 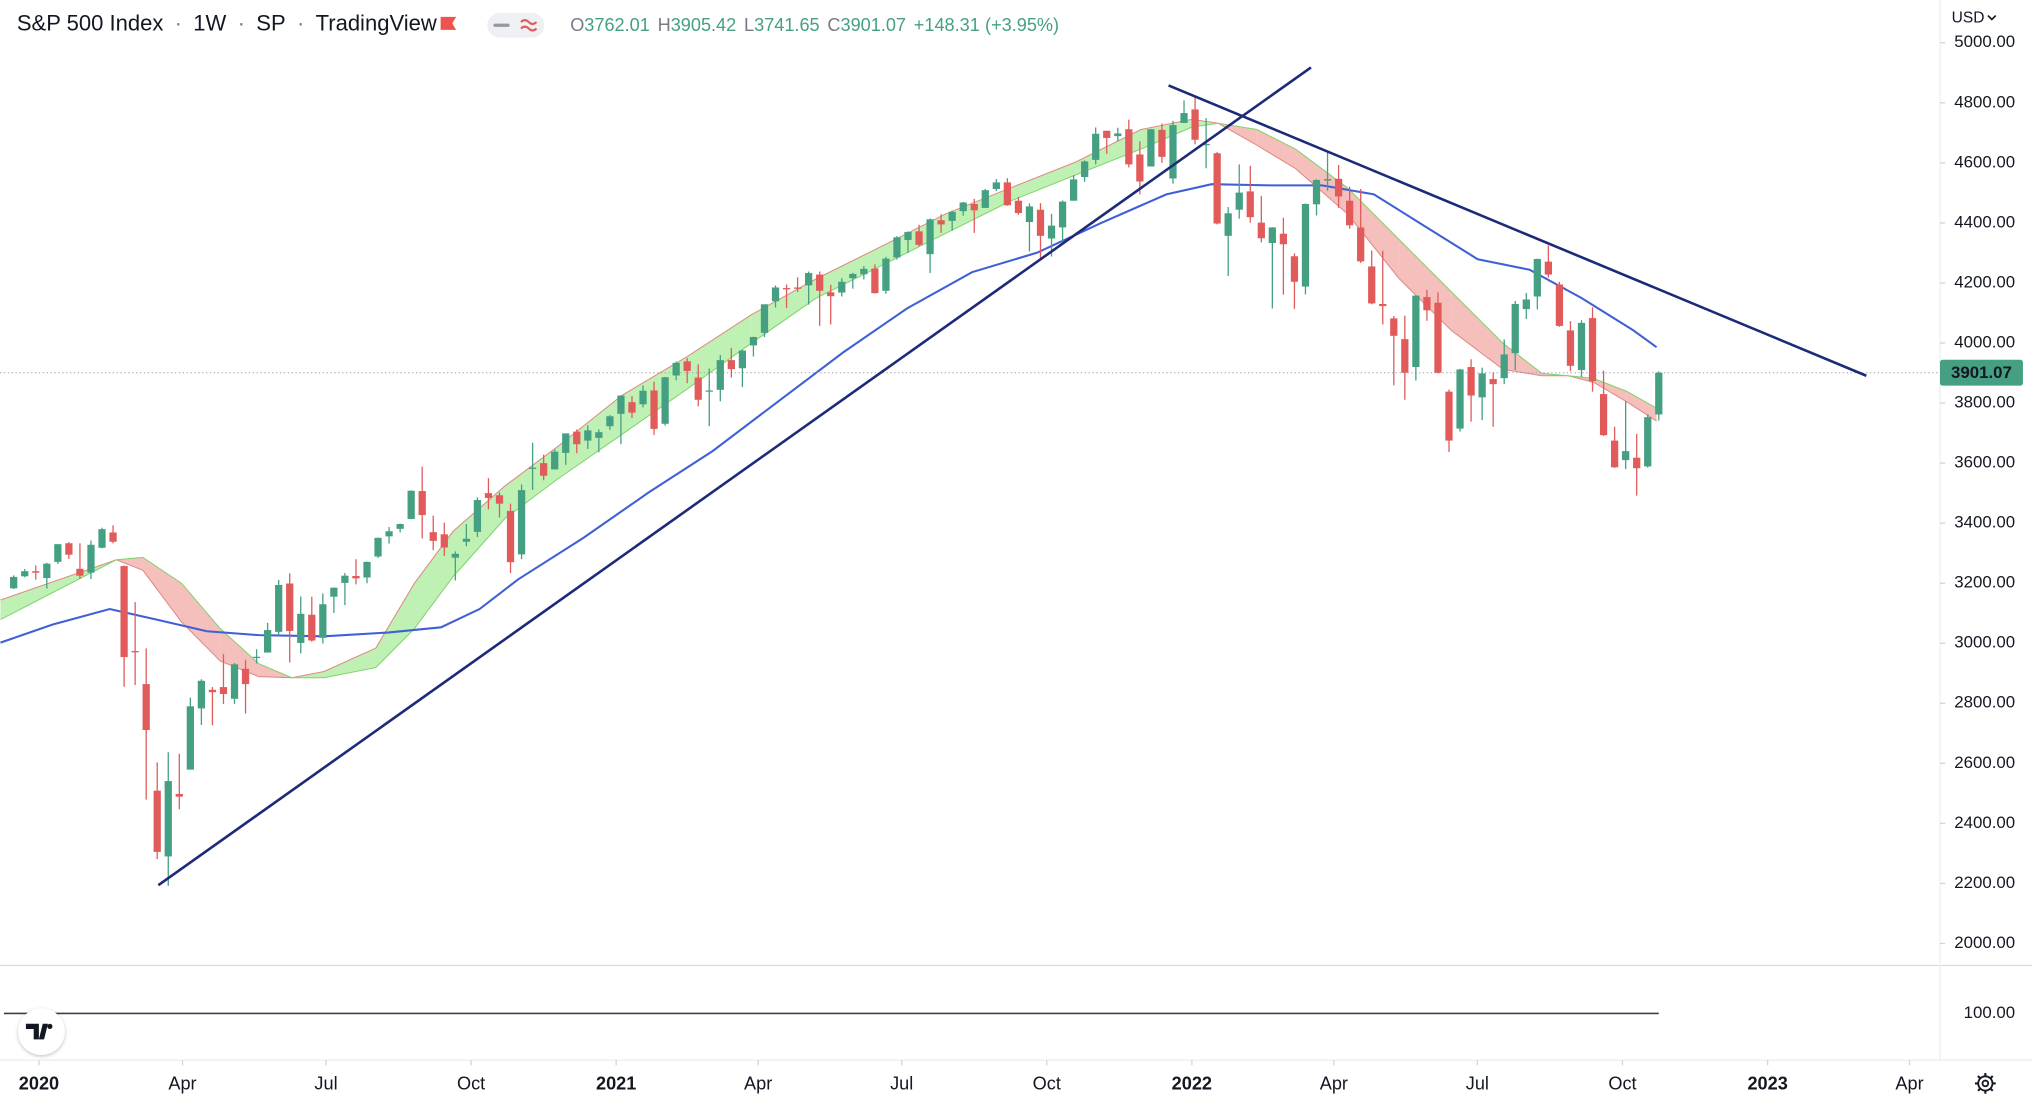 I want to click on exchange: SP, so click(x=270, y=22).